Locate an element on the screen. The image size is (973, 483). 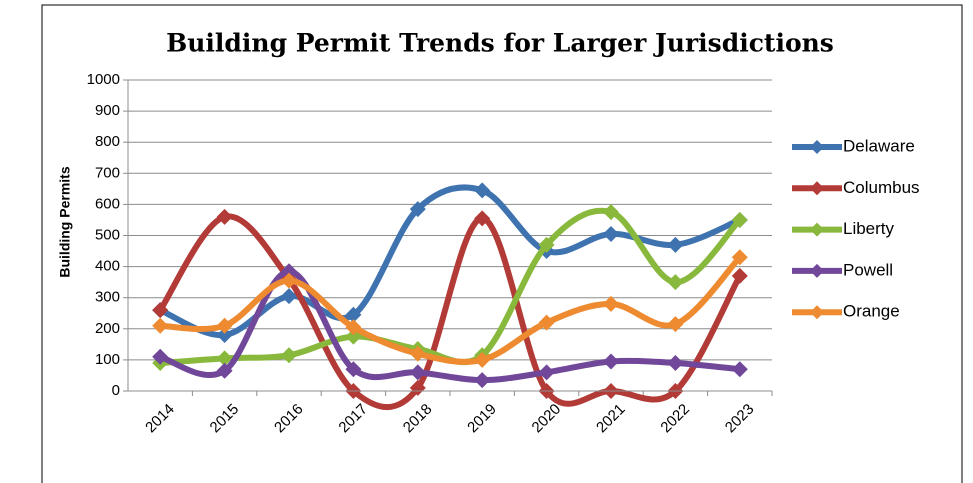
y-tick-label: 500 is located at coordinates (107, 234).